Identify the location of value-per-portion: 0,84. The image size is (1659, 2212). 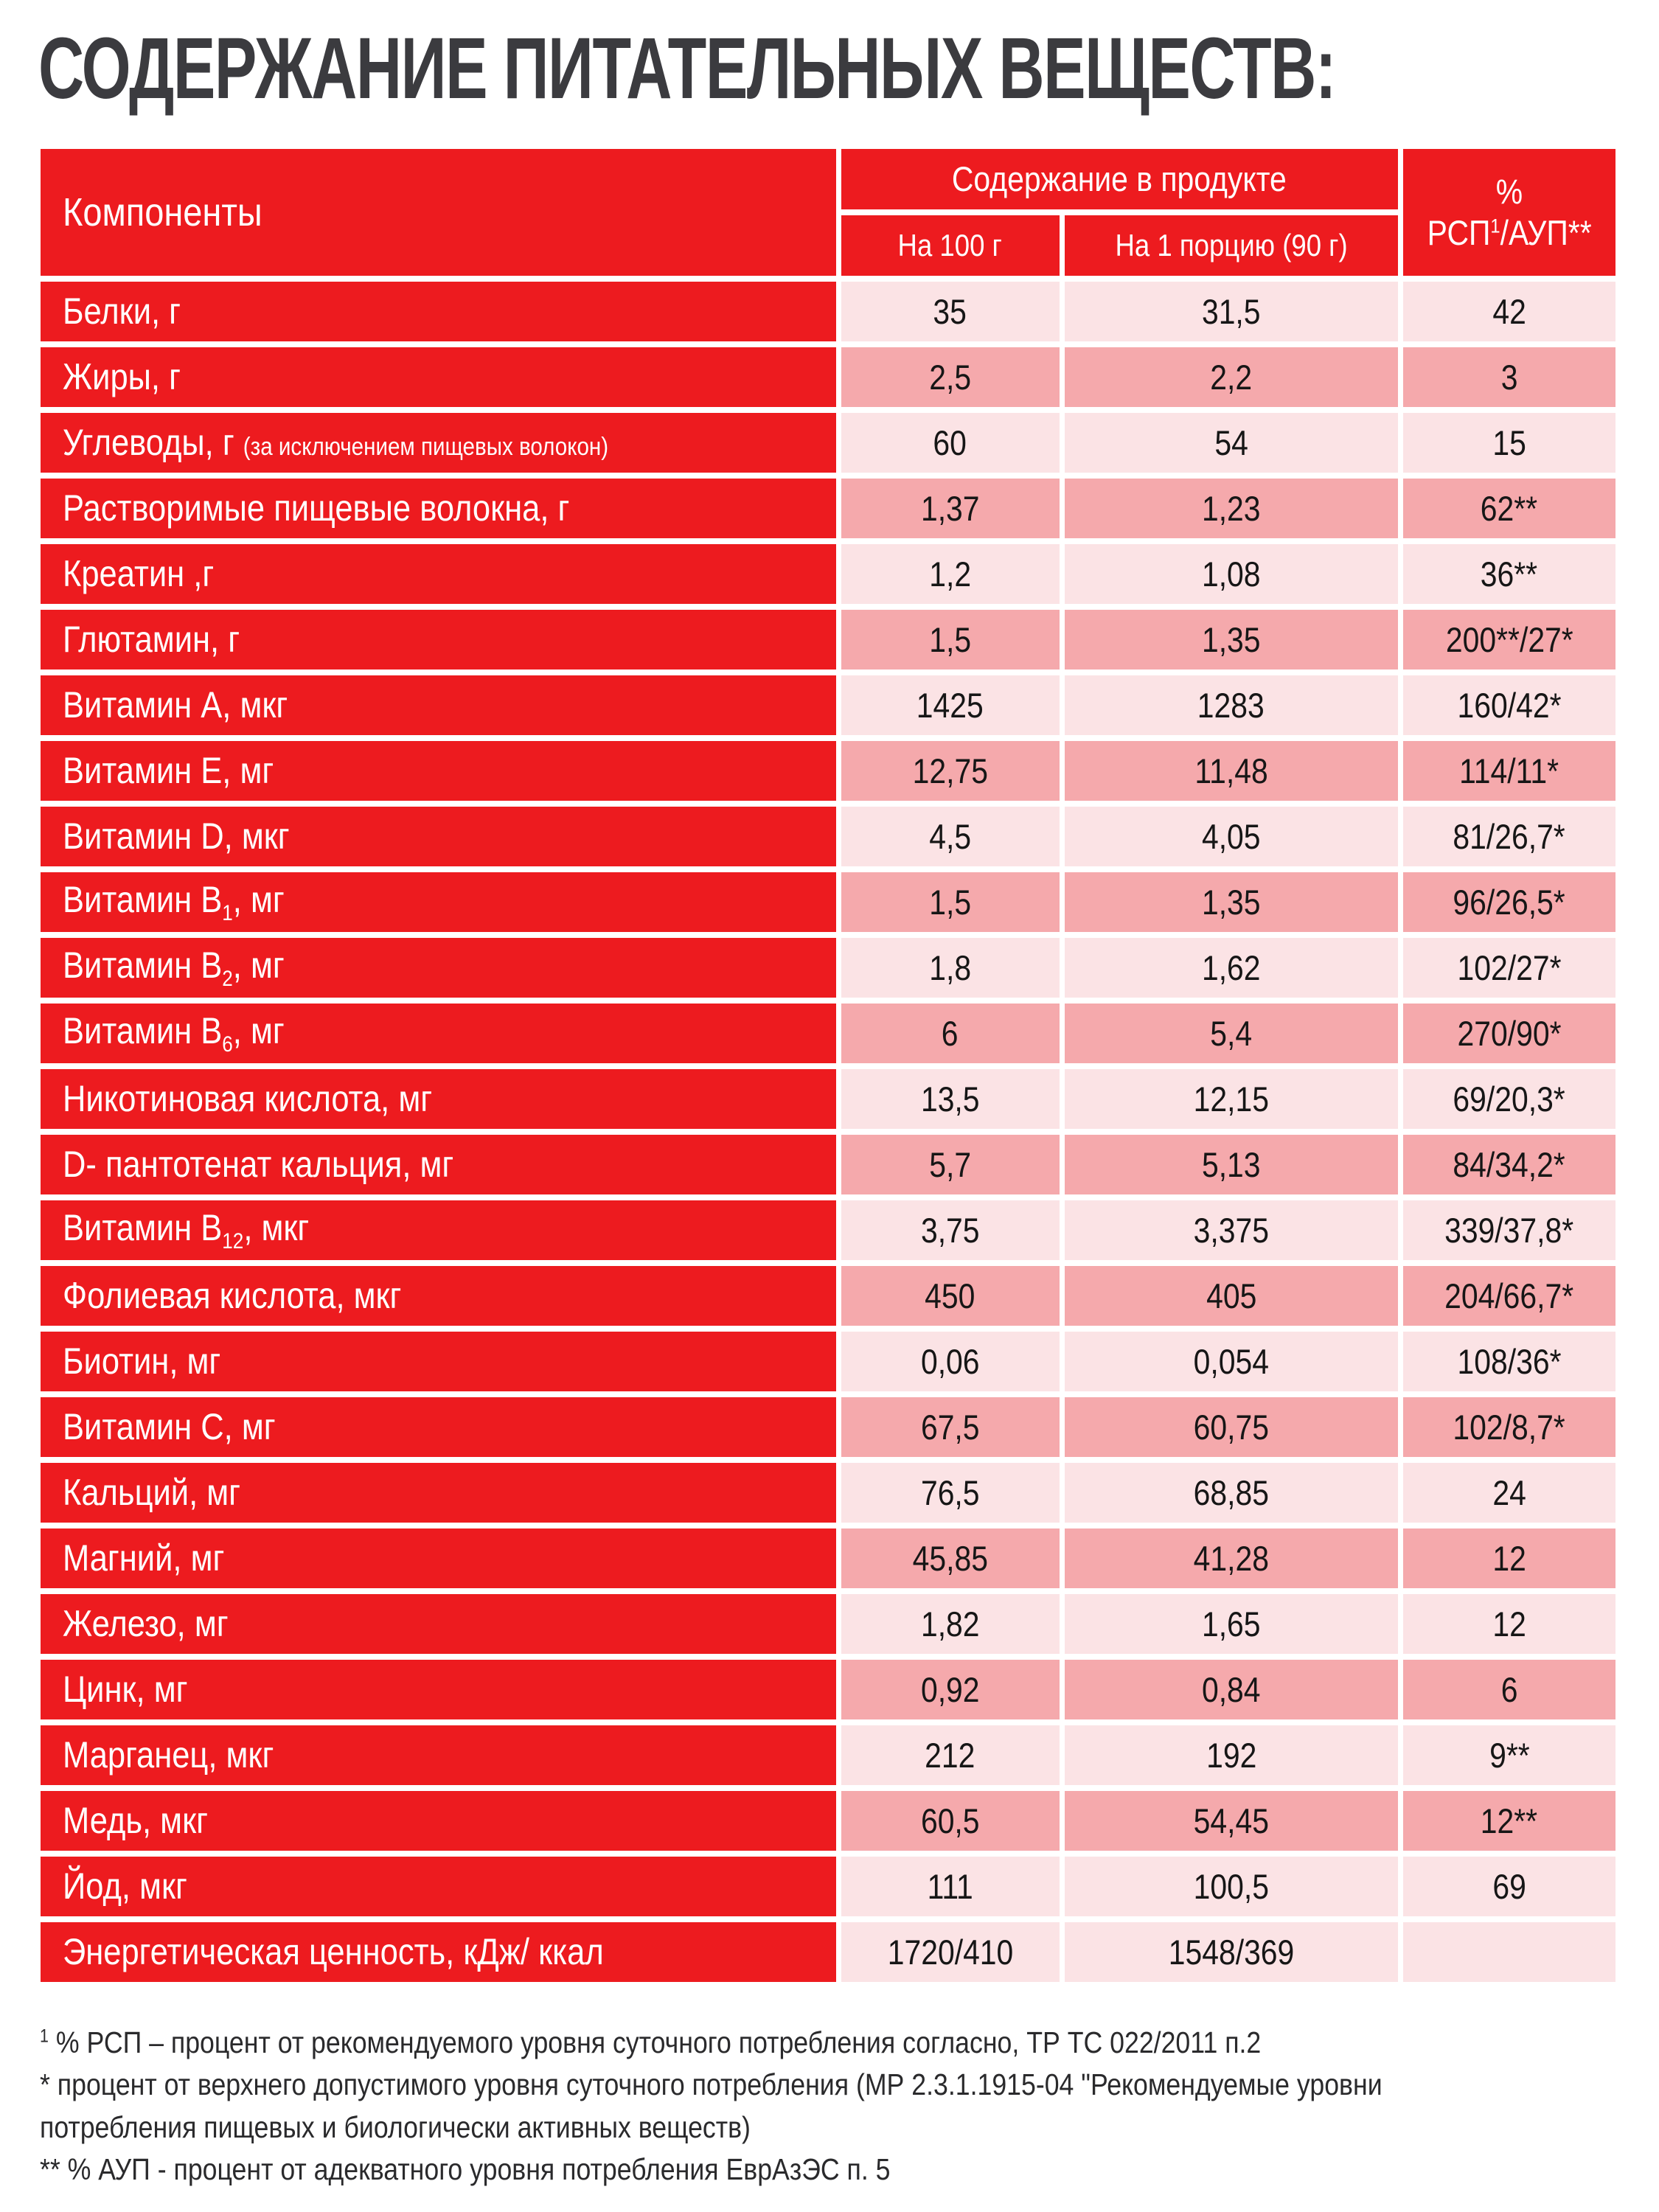
(1231, 1689).